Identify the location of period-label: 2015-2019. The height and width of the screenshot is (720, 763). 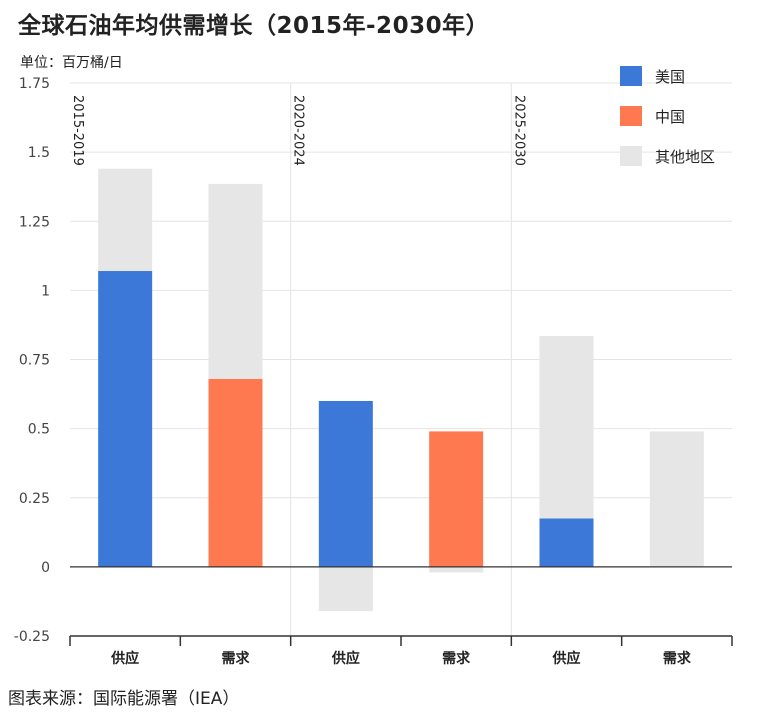
(77, 130).